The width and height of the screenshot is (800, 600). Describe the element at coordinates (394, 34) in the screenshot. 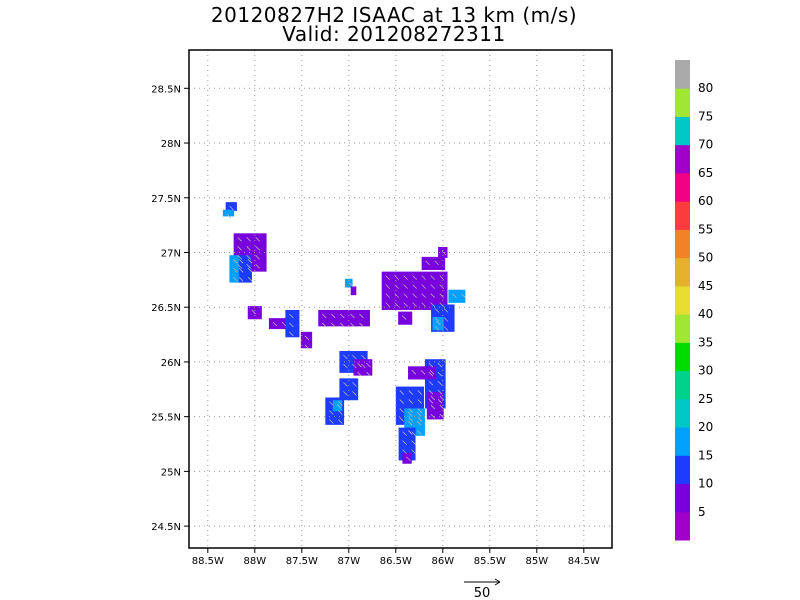

I see `chart-subtitle: Valid: 201208272311` at that location.